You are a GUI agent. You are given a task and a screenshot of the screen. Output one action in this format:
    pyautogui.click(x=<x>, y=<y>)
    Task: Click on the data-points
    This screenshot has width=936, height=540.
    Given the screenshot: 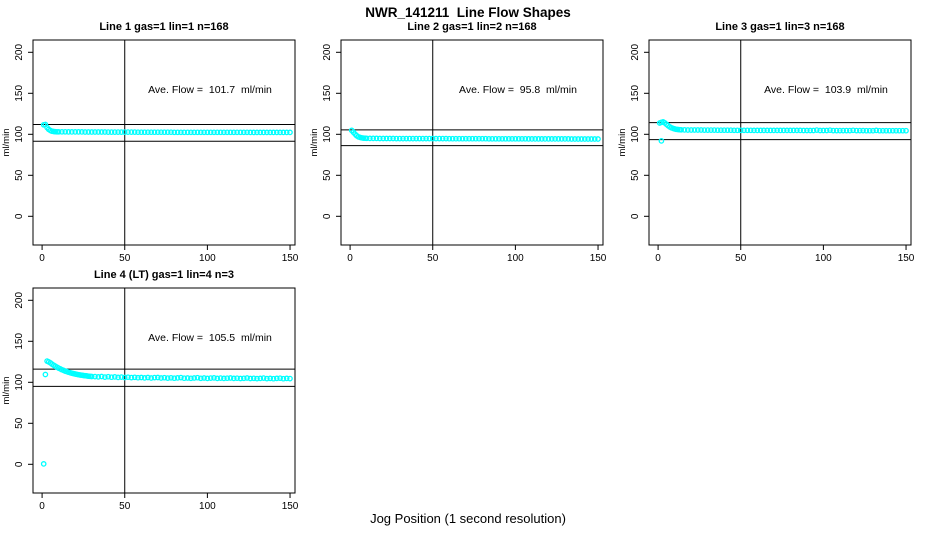 What is the action you would take?
    pyautogui.click(x=474, y=134)
    